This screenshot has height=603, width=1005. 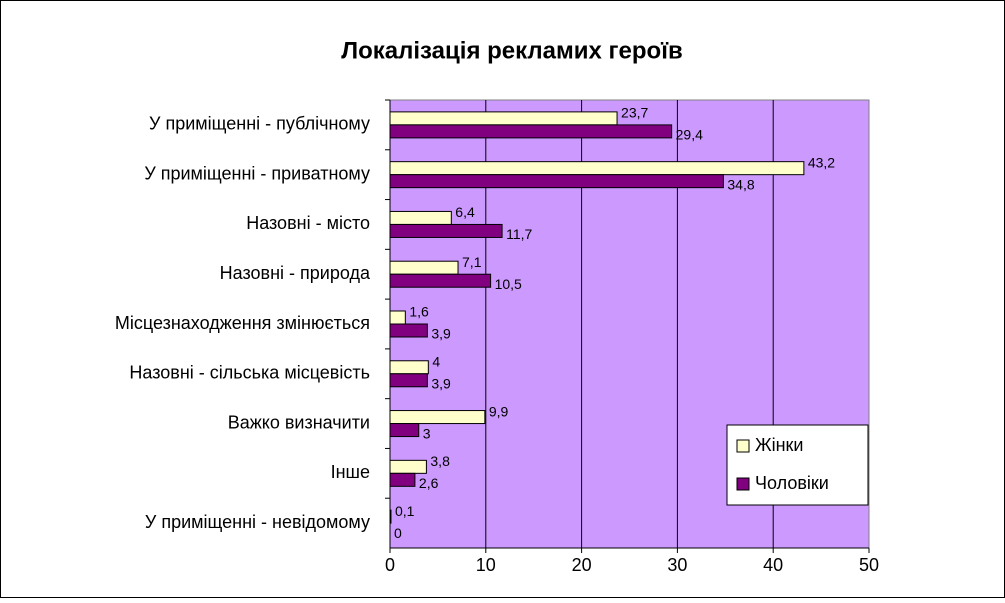 What do you see at coordinates (405, 511) in the screenshot?
I see `data-label: 0,1` at bounding box center [405, 511].